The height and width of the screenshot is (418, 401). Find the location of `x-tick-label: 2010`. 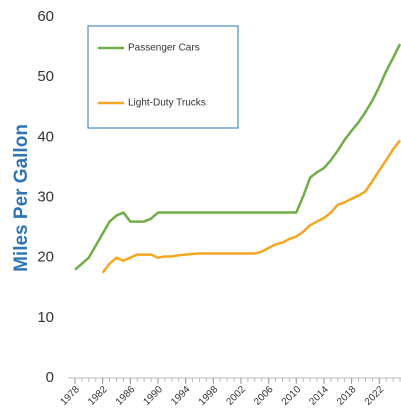

x-tick-label: 2010 is located at coordinates (292, 396).